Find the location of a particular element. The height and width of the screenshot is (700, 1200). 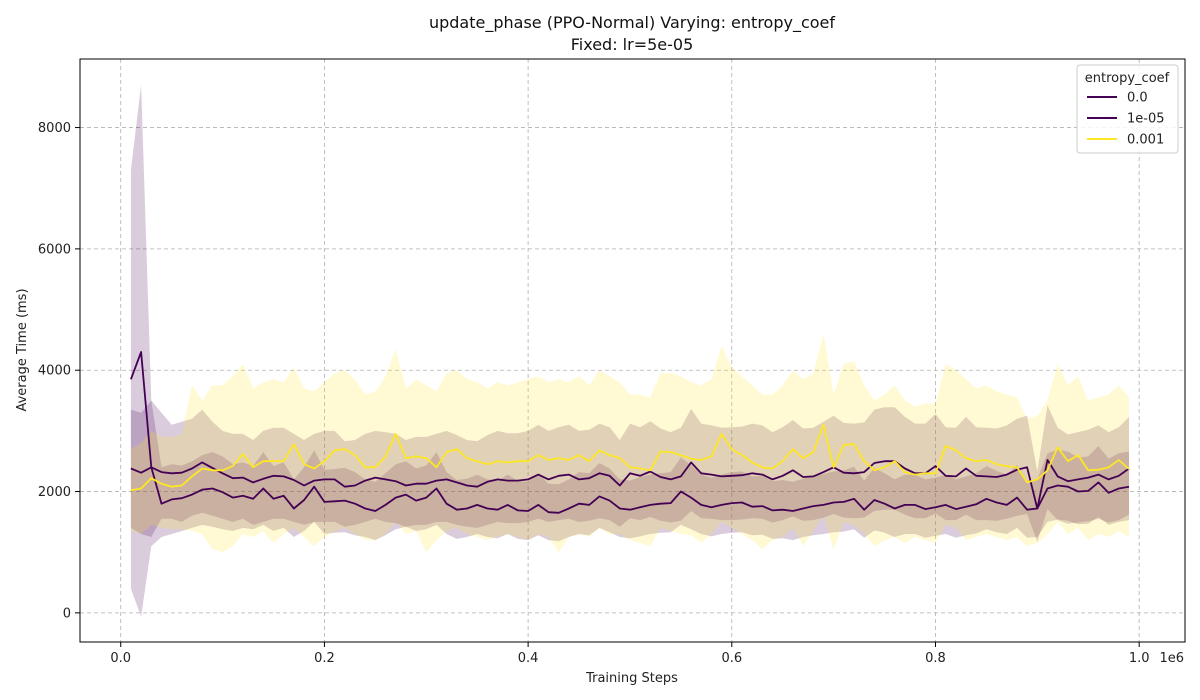

legend-label-2: 0.001 is located at coordinates (1145, 140).